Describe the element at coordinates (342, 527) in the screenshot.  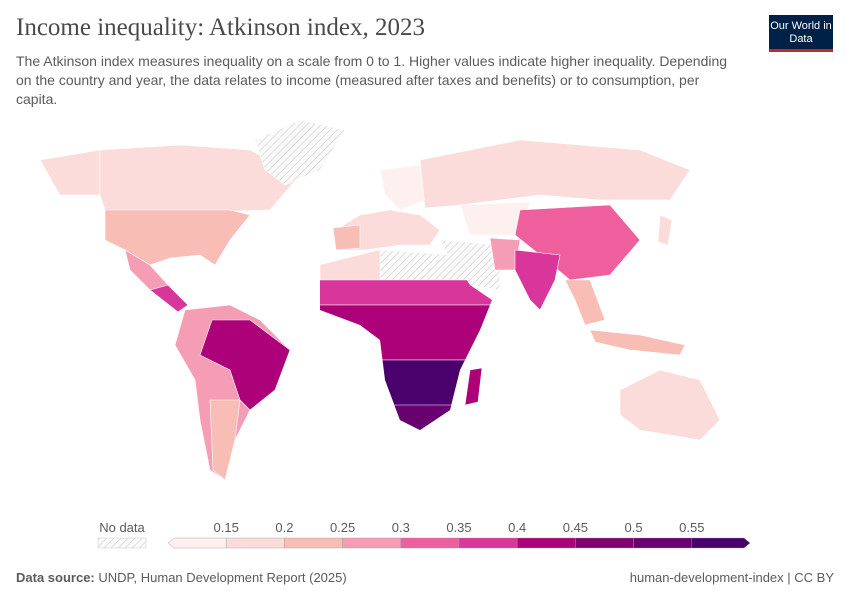
I see `legend-tick-label: 0.25` at that location.